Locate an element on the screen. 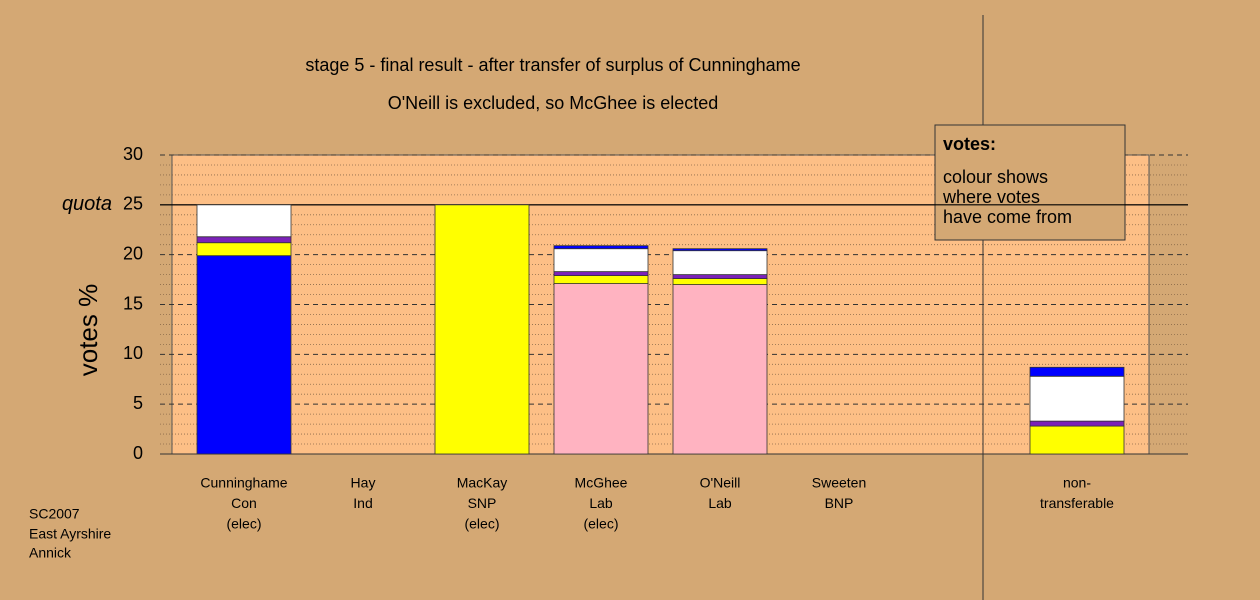 Image resolution: width=1260 pixels, height=600 pixels. footnote: Annick is located at coordinates (50, 553).